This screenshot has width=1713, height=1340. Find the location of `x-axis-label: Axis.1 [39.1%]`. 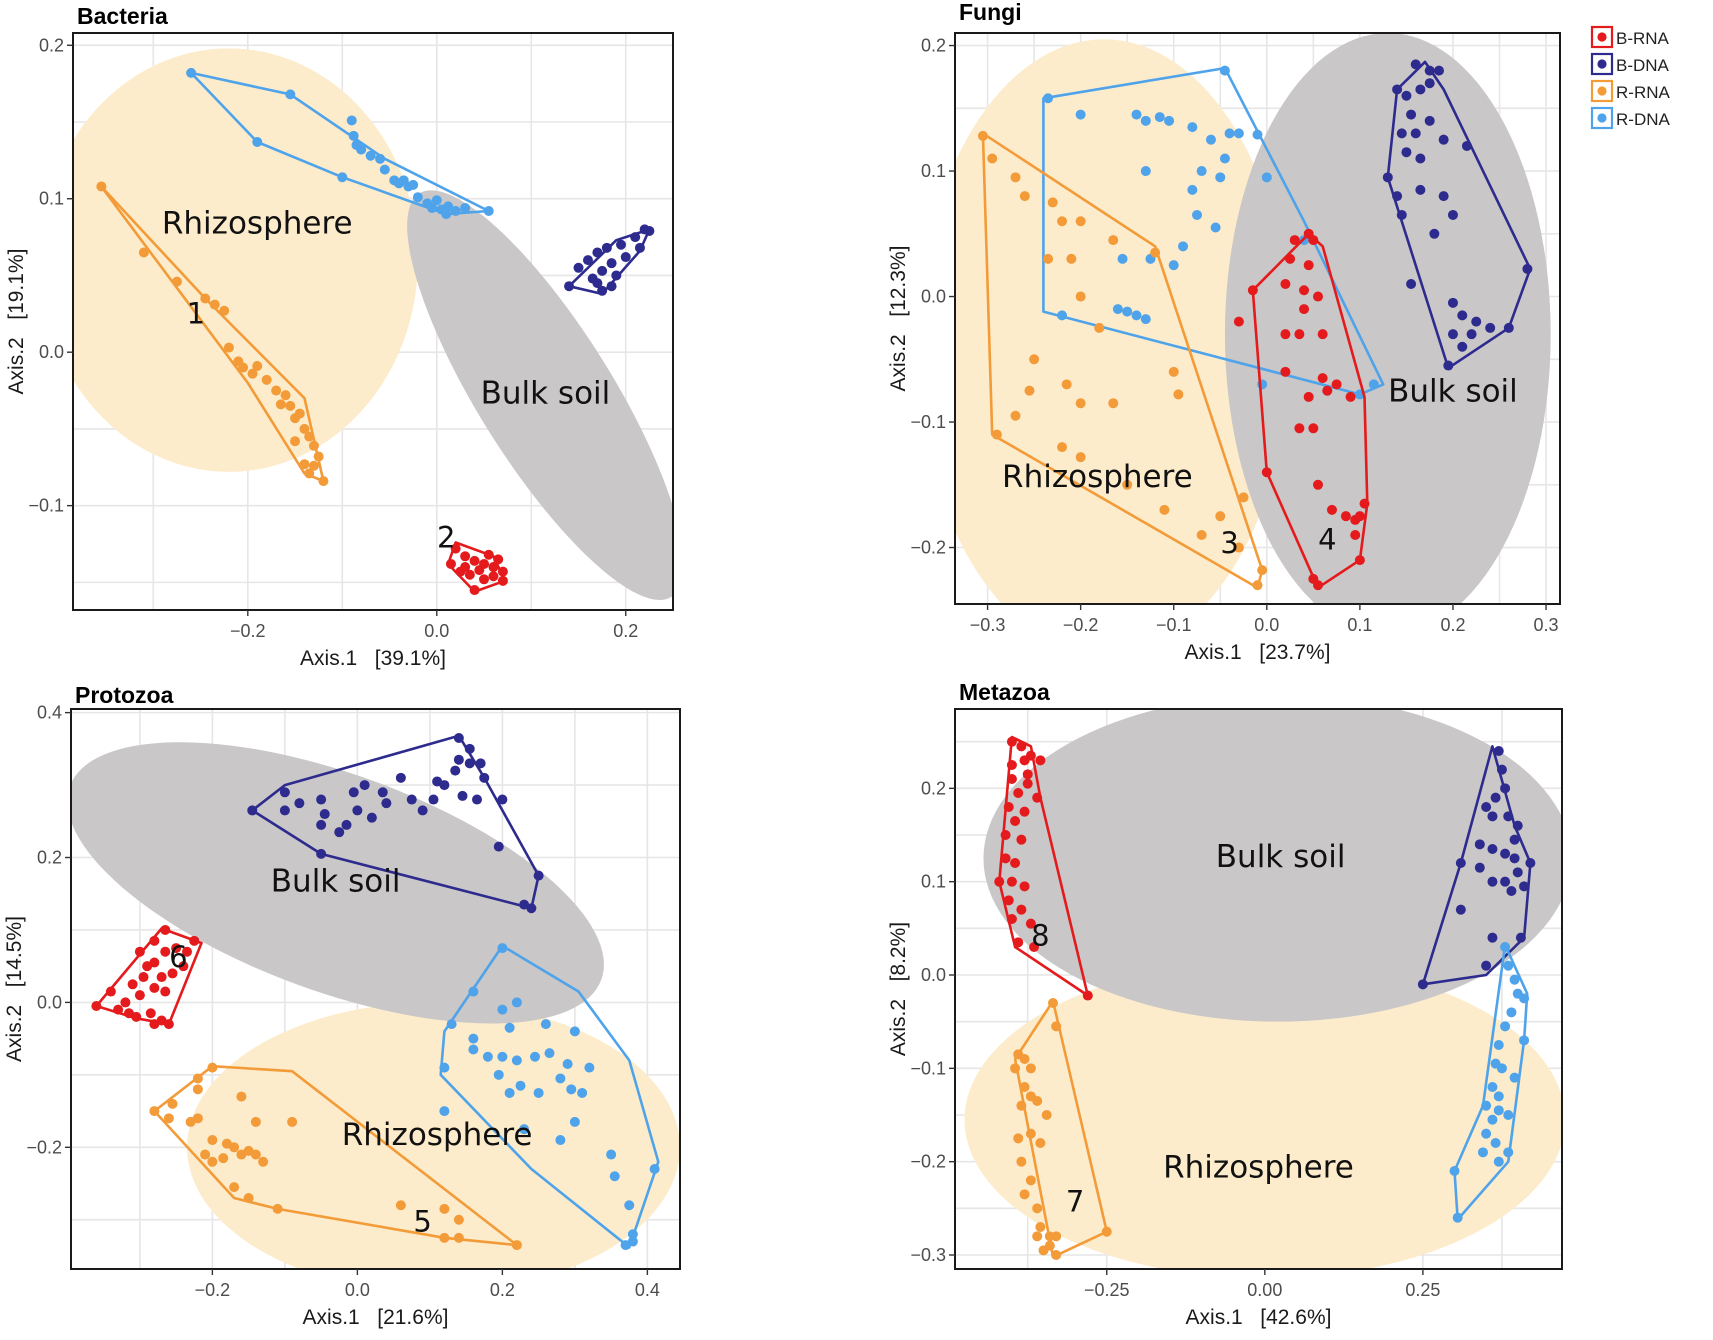

x-axis-label: Axis.1 [39.1%] is located at coordinates (373, 658).